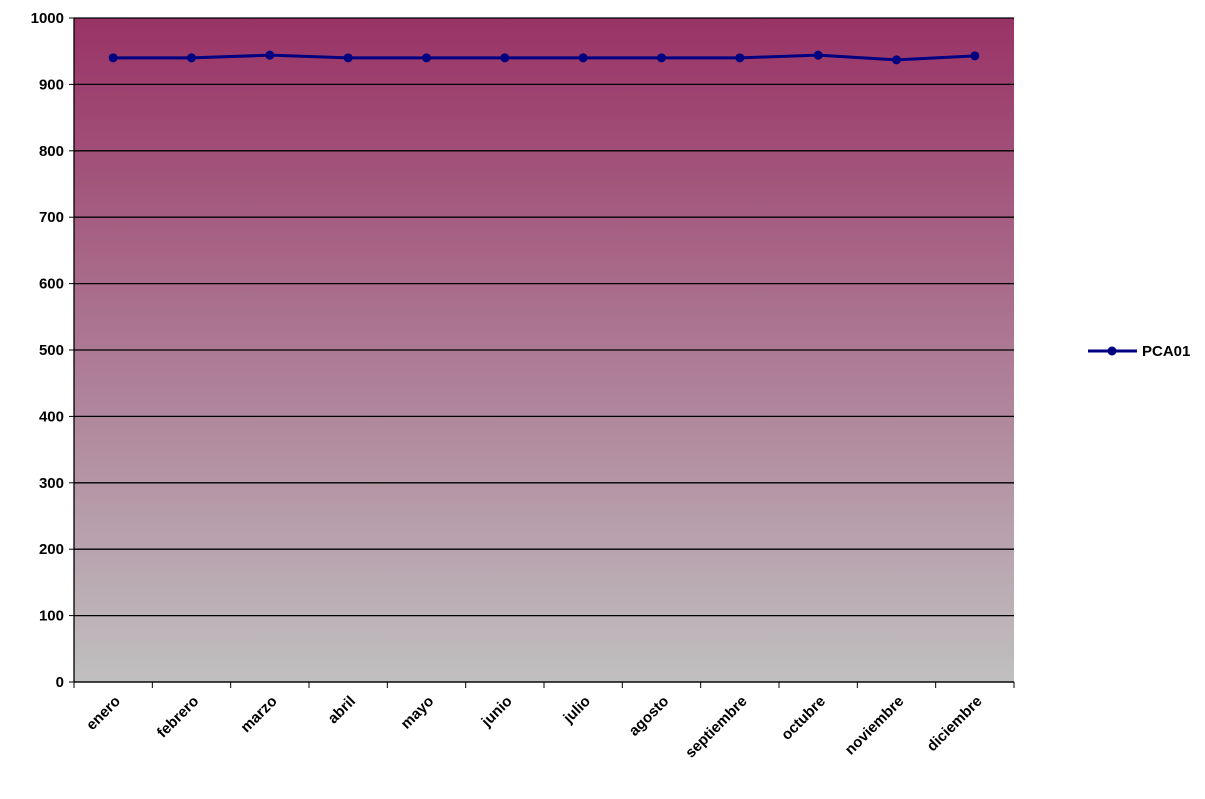  What do you see at coordinates (661, 58) in the screenshot?
I see `data-point-agosto` at bounding box center [661, 58].